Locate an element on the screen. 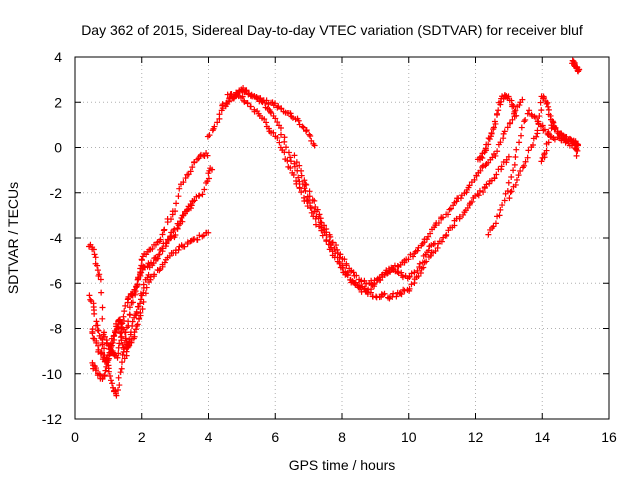  series-arc-l is located at coordinates (560, 141).